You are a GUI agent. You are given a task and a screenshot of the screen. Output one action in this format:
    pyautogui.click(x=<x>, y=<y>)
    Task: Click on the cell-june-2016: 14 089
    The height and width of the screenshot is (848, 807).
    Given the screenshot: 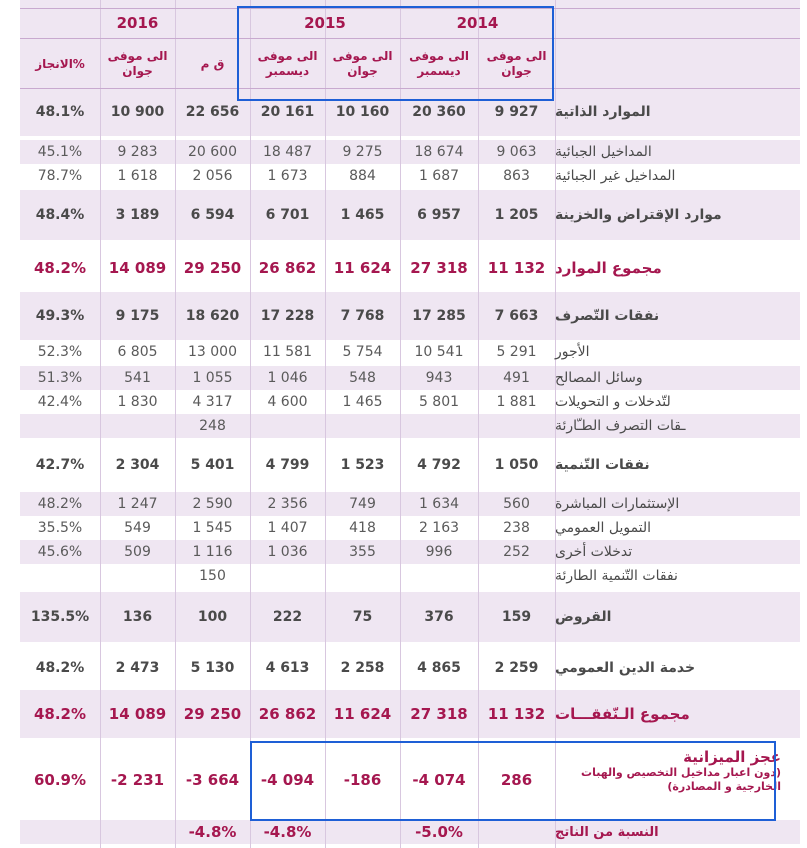 What is the action you would take?
    pyautogui.click(x=137, y=268)
    